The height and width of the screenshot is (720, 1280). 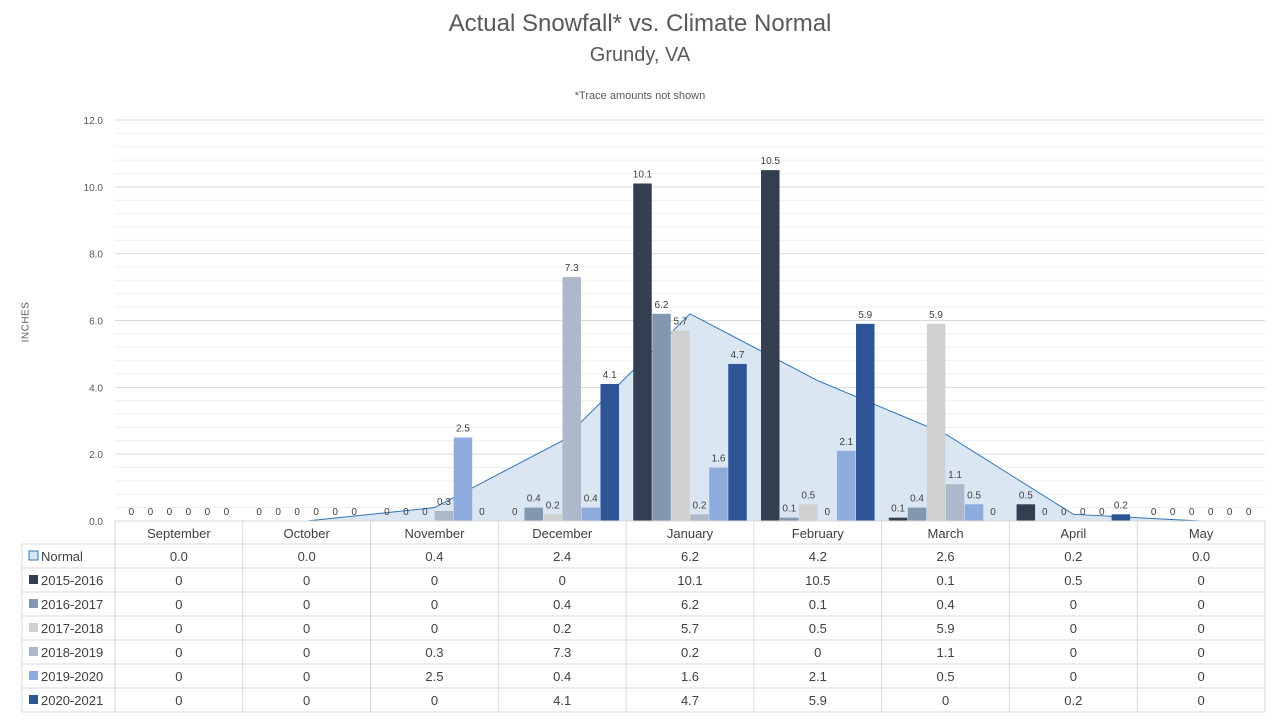 I want to click on x-tick-label: January, so click(x=690, y=533).